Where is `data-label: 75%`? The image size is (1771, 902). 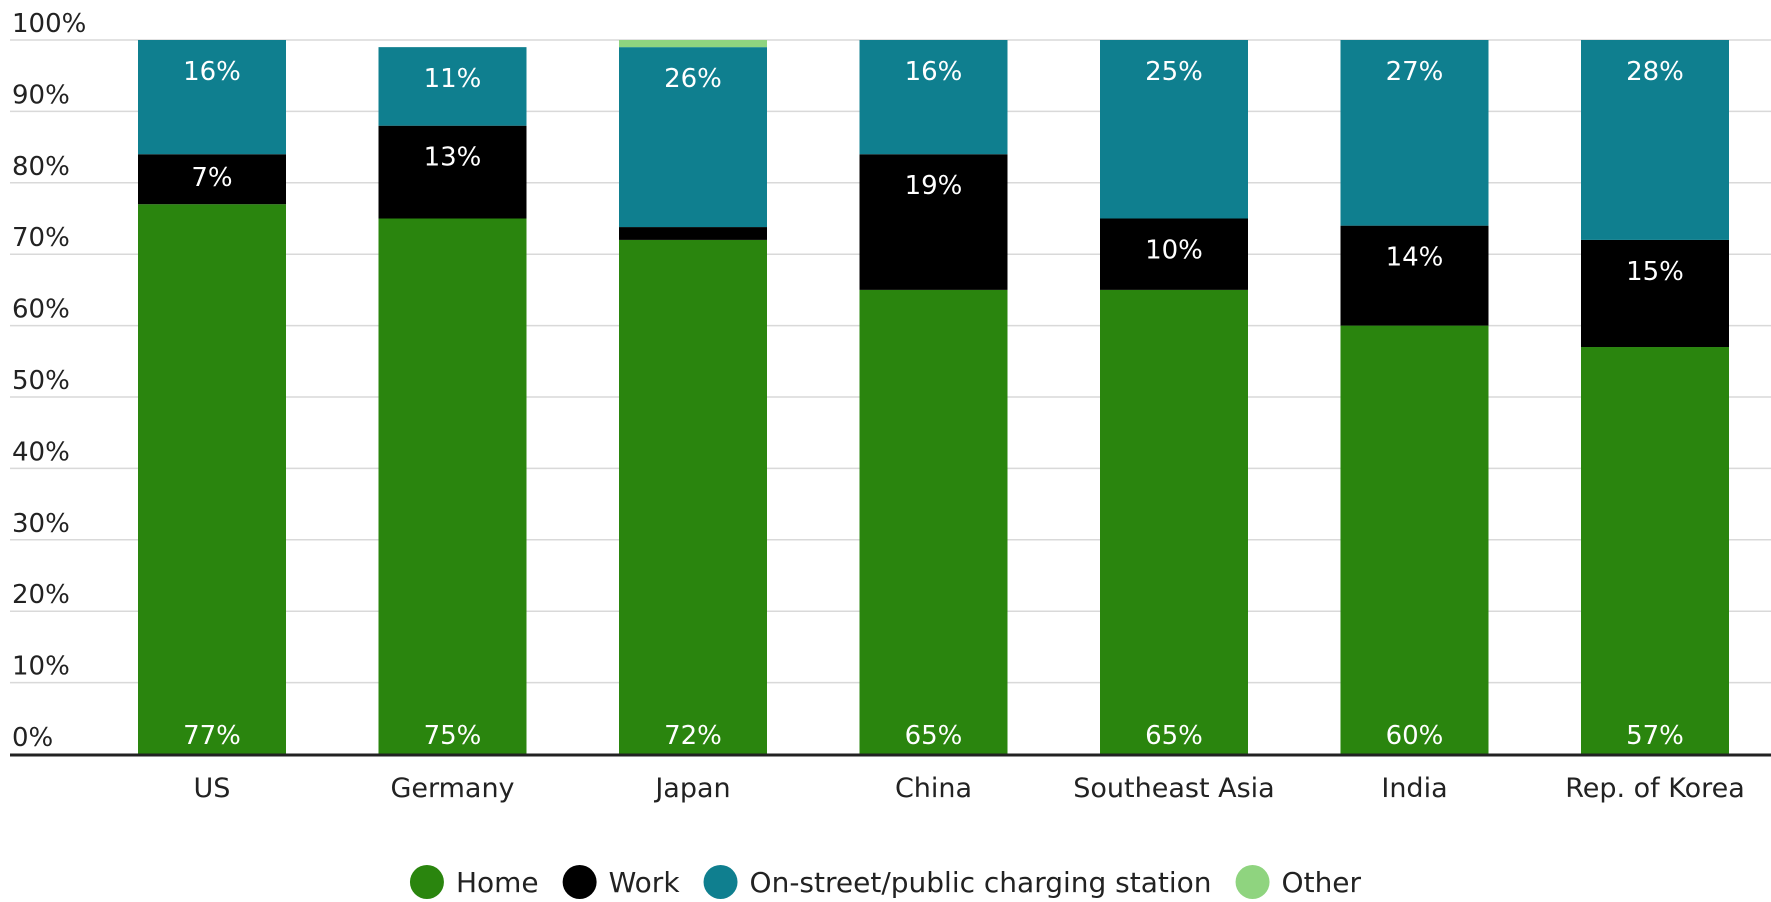
data-label: 75% is located at coordinates (453, 736).